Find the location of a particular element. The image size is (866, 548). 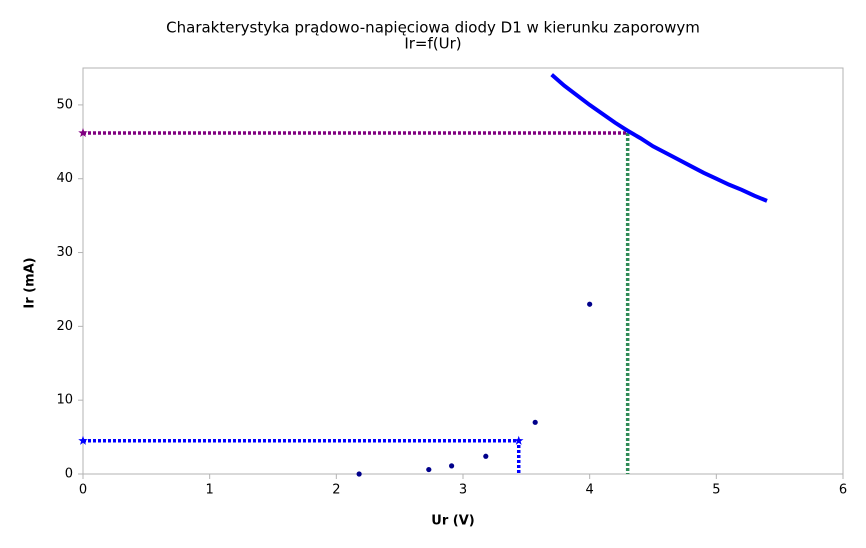

y-tick-label: 30 is located at coordinates (64, 252).